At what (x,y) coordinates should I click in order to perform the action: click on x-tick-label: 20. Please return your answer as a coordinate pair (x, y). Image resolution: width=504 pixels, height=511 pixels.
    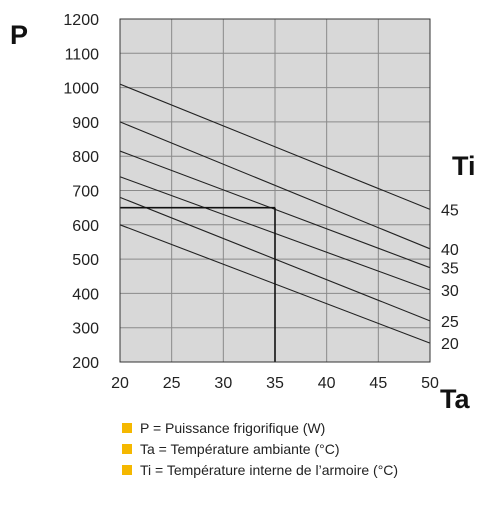
    Looking at the image, I should click on (120, 383).